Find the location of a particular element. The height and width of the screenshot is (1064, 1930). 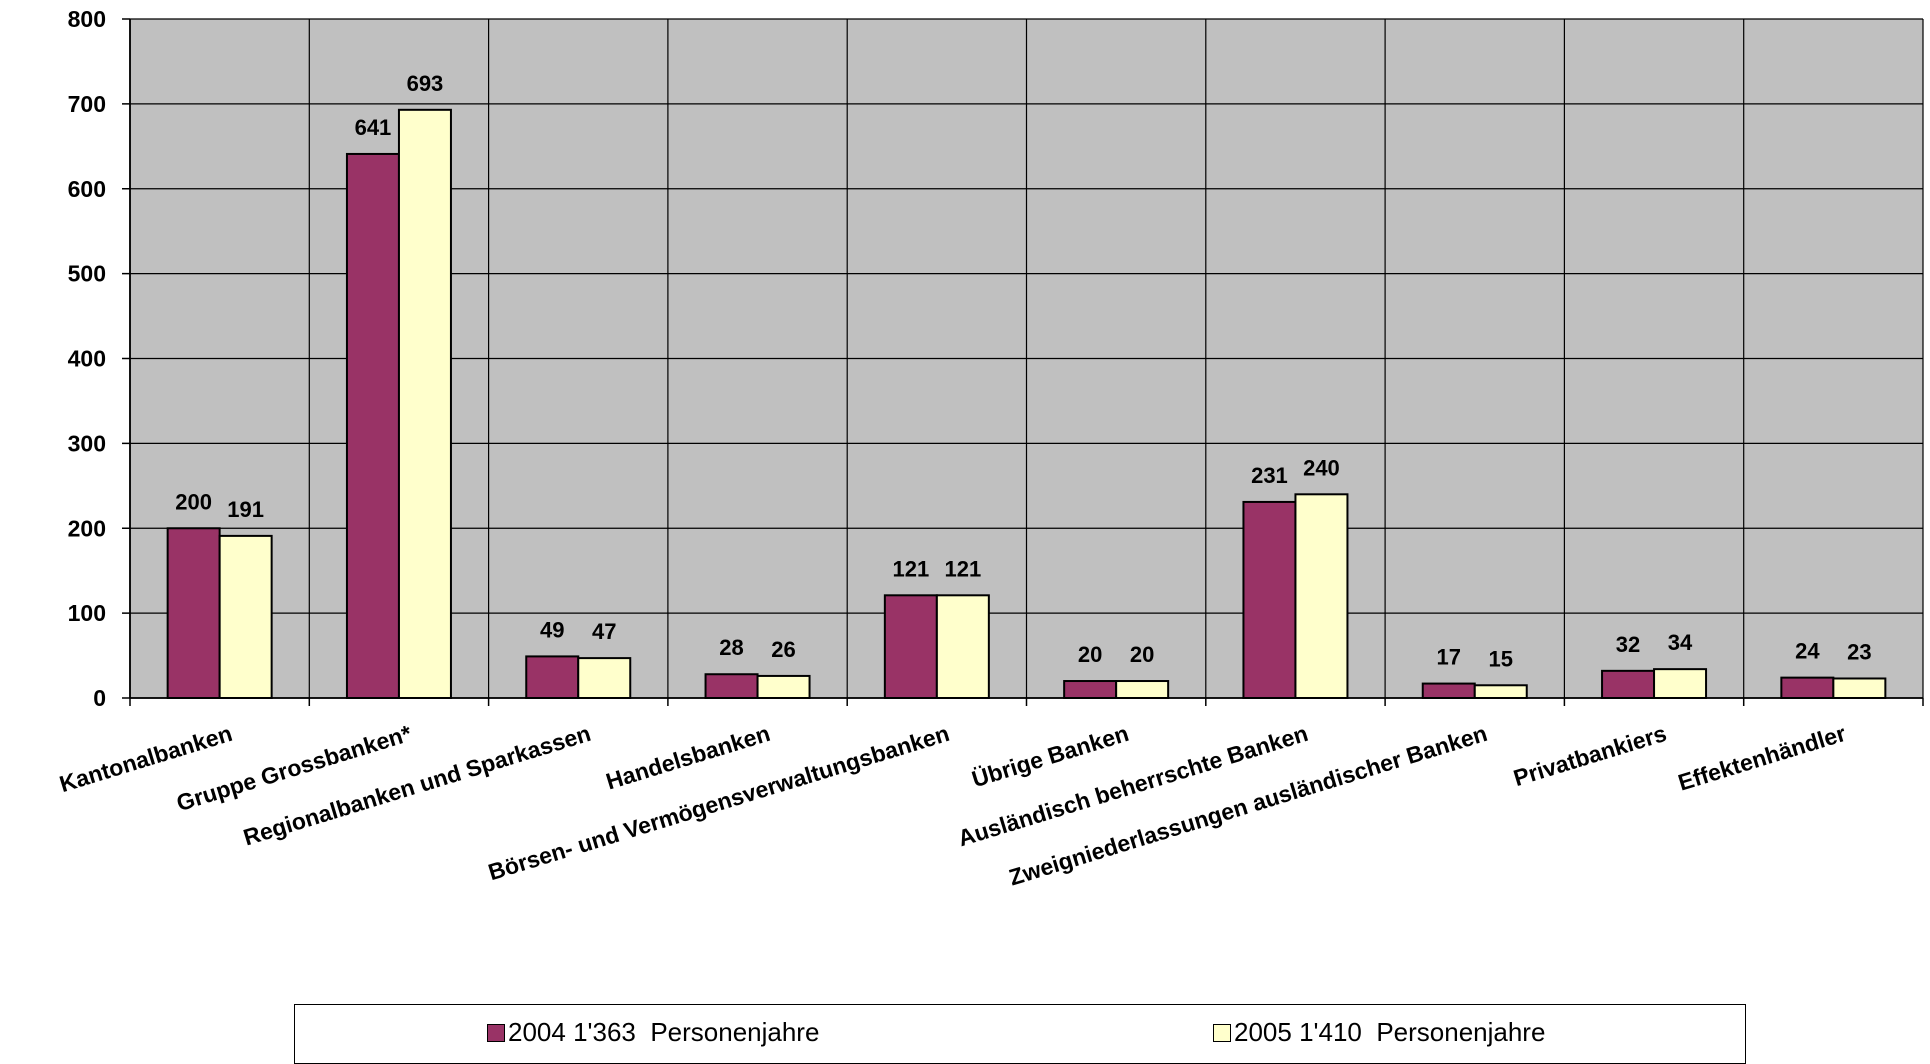

legend-item-2005: 2005 1'410 Personenjahre is located at coordinates (1379, 1032).